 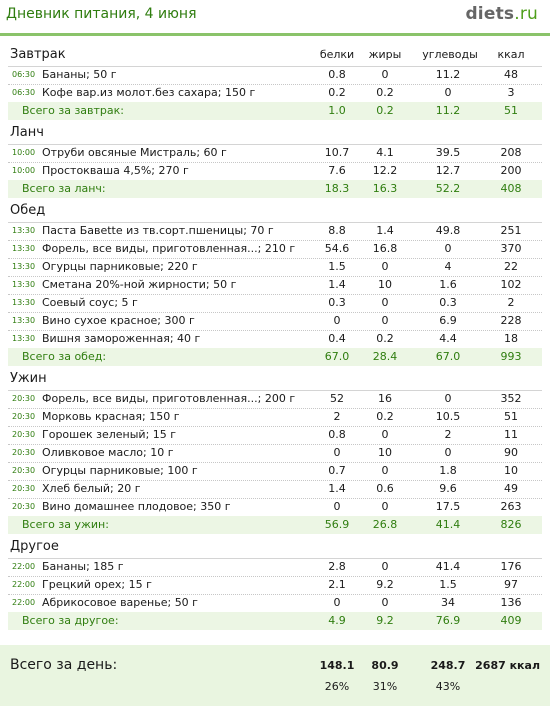 What do you see at coordinates (118, 320) in the screenshot?
I see `food-name: Вино сухое красное; 300 г` at bounding box center [118, 320].